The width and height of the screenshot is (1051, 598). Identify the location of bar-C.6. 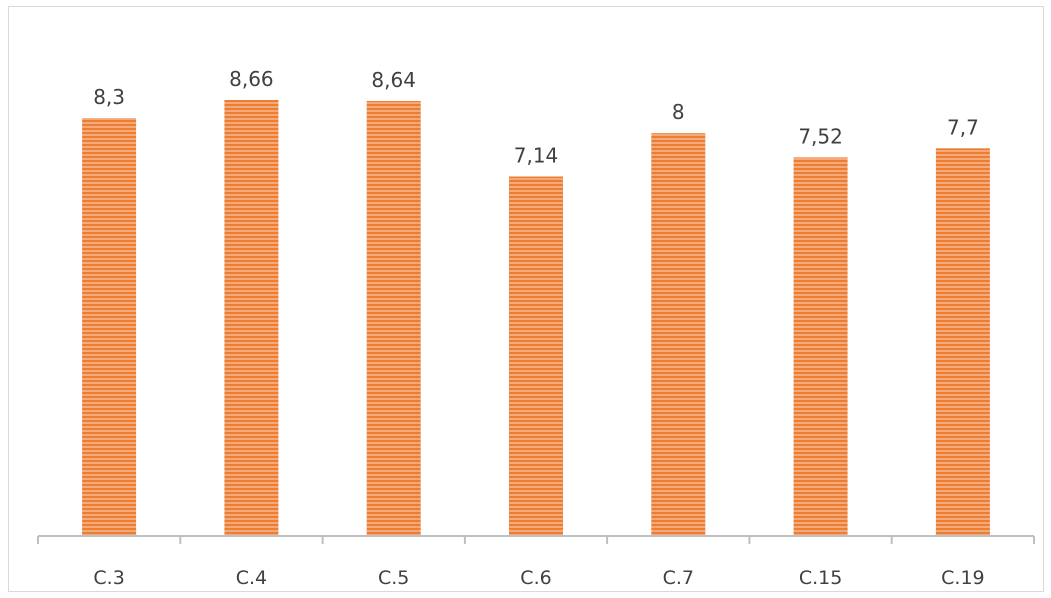
(536, 356).